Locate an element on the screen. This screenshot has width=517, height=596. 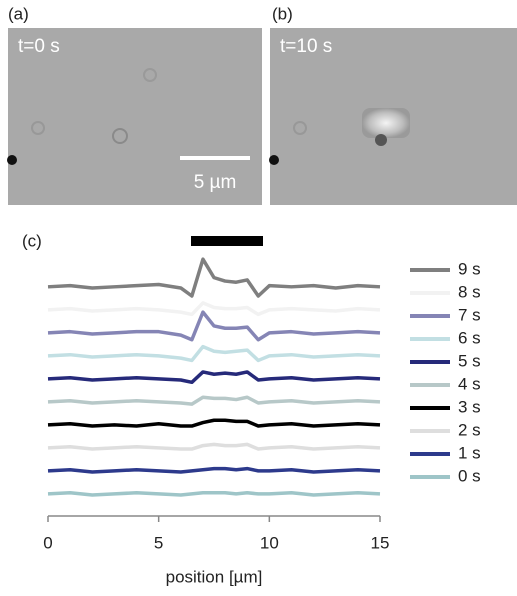
legend-label: 3 s is located at coordinates (469, 406).